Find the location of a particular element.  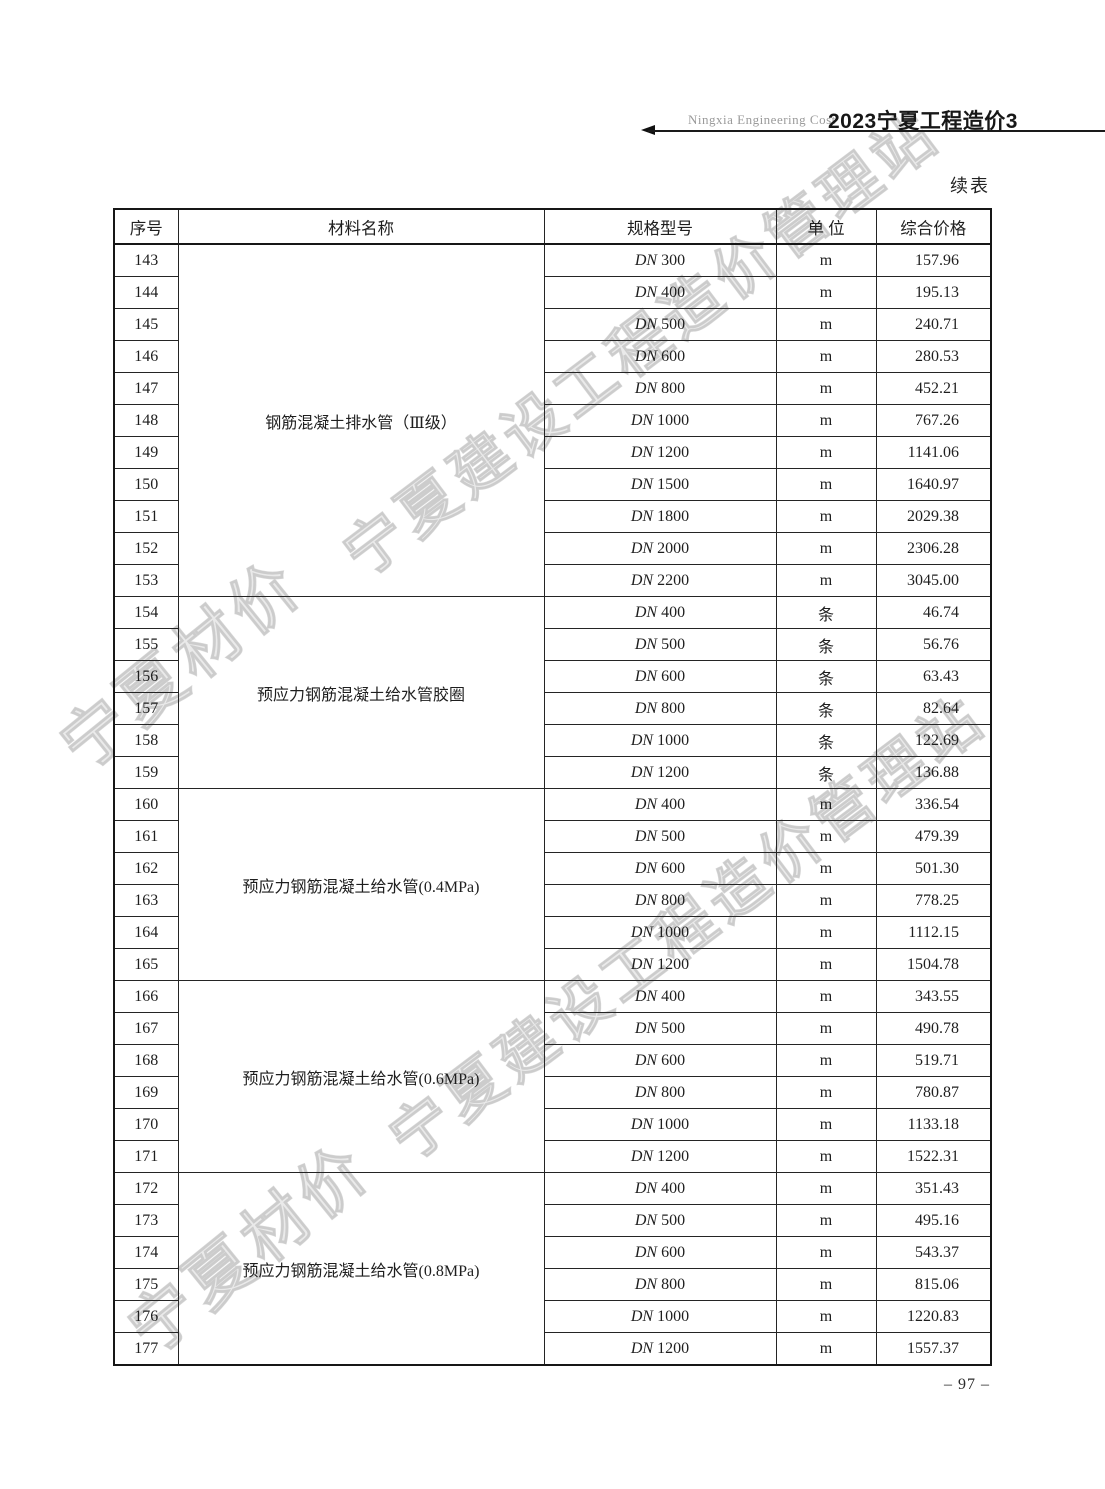

price-cell: 336.54 is located at coordinates (933, 804).